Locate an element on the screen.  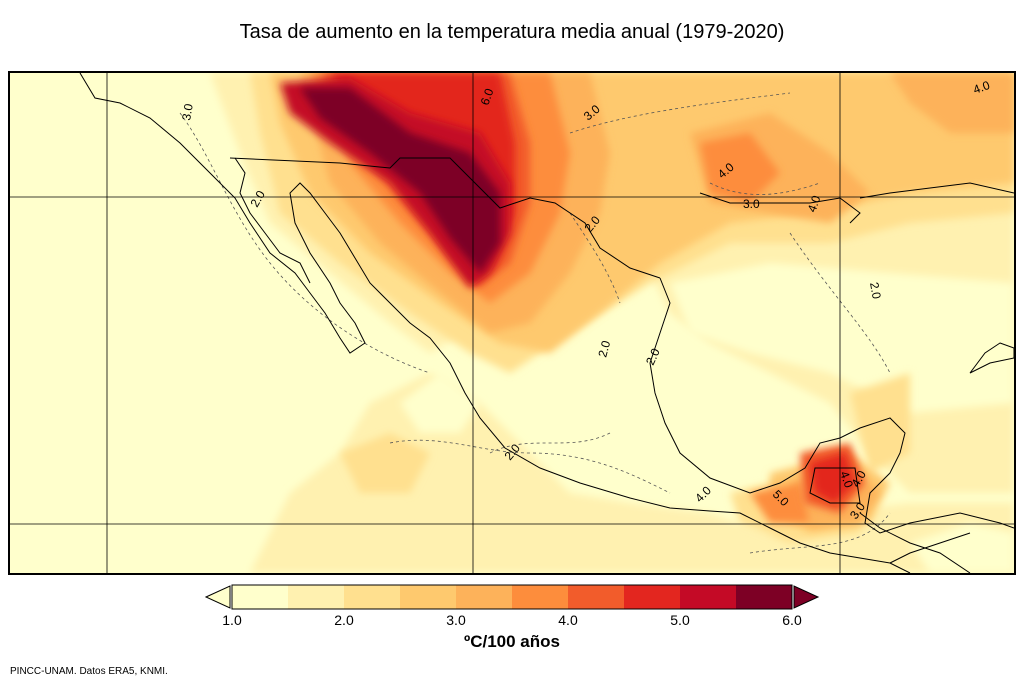
colorbar-under-arrow is located at coordinates (217, 597).